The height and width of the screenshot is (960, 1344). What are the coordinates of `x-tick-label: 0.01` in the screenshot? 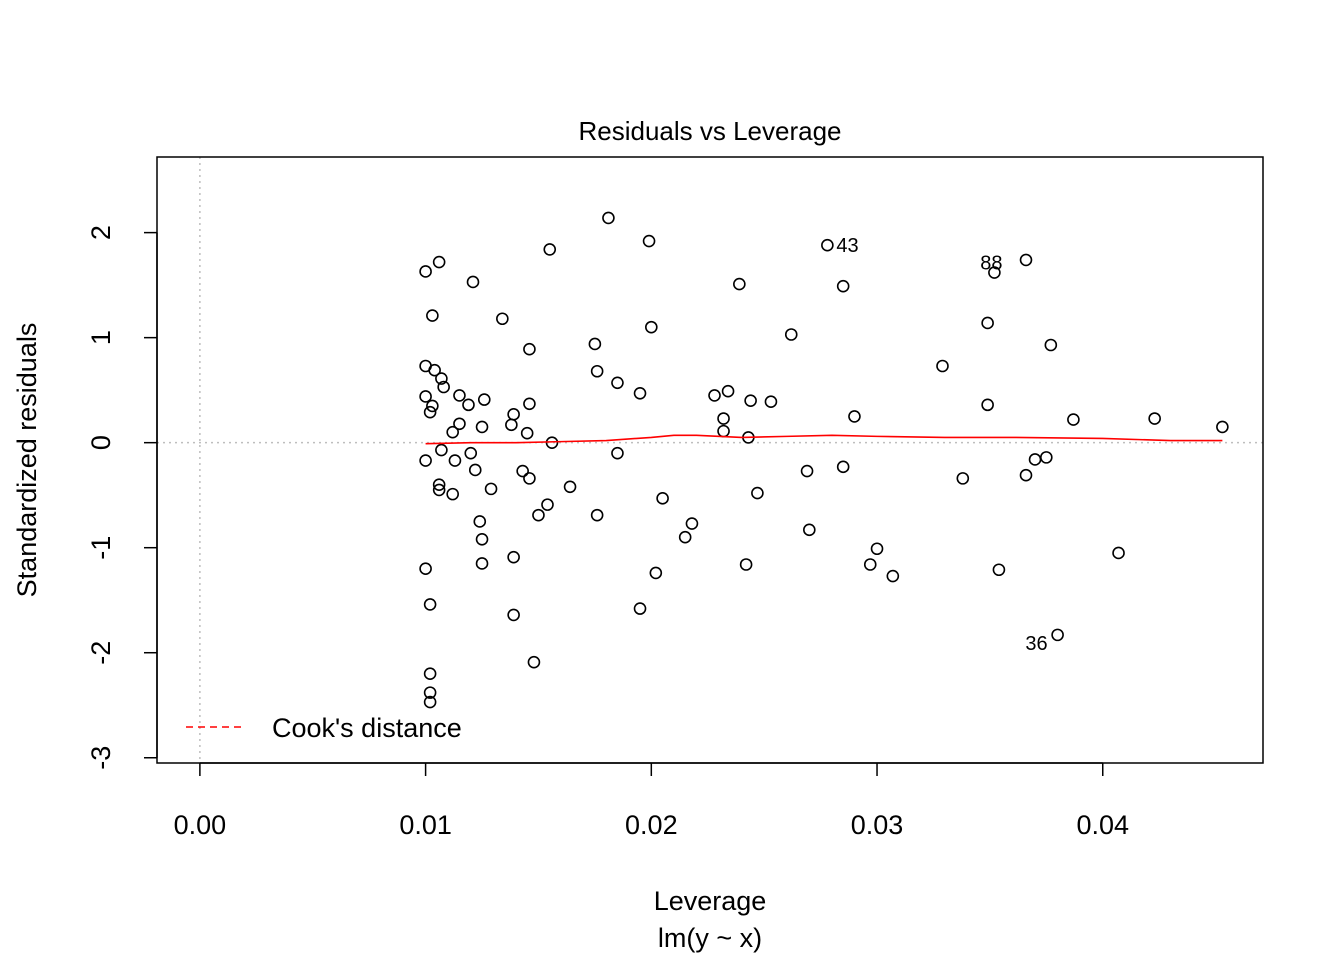 It's located at (425, 825).